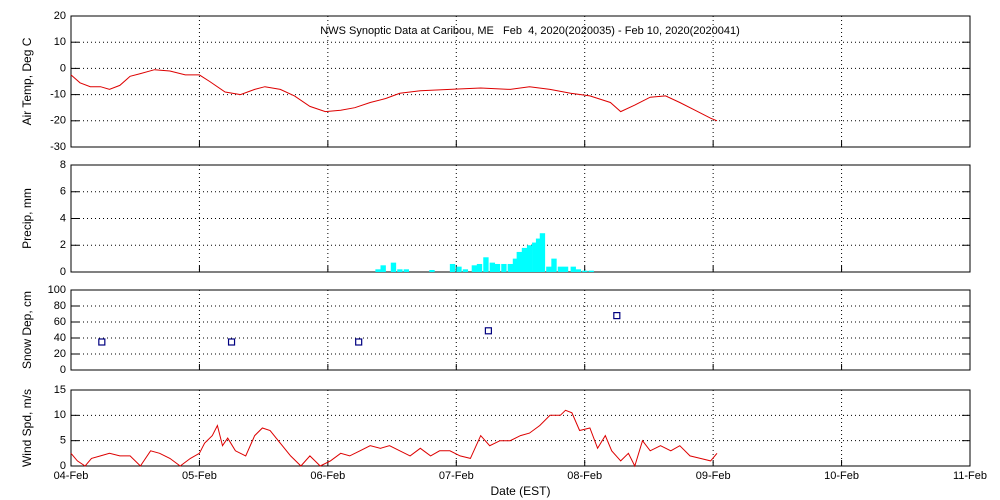 Image resolution: width=1000 pixels, height=500 pixels. Describe the element at coordinates (456, 476) in the screenshot. I see `x-tick-label: 07-Feb` at that location.